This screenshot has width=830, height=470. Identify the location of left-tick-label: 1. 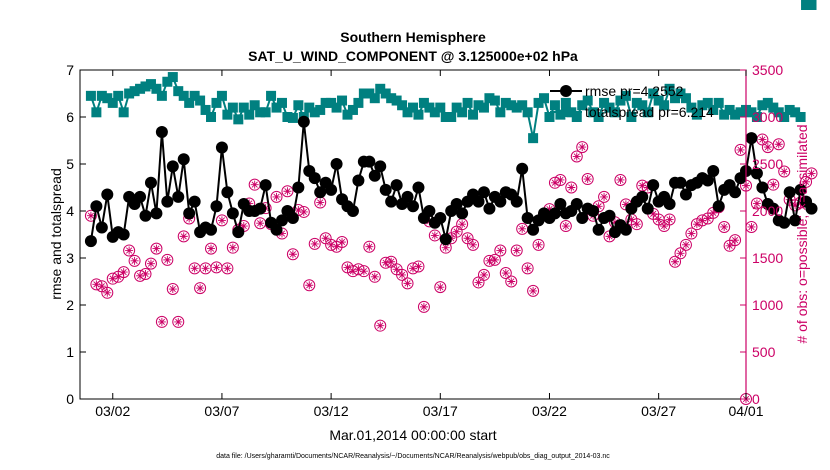
(70, 352).